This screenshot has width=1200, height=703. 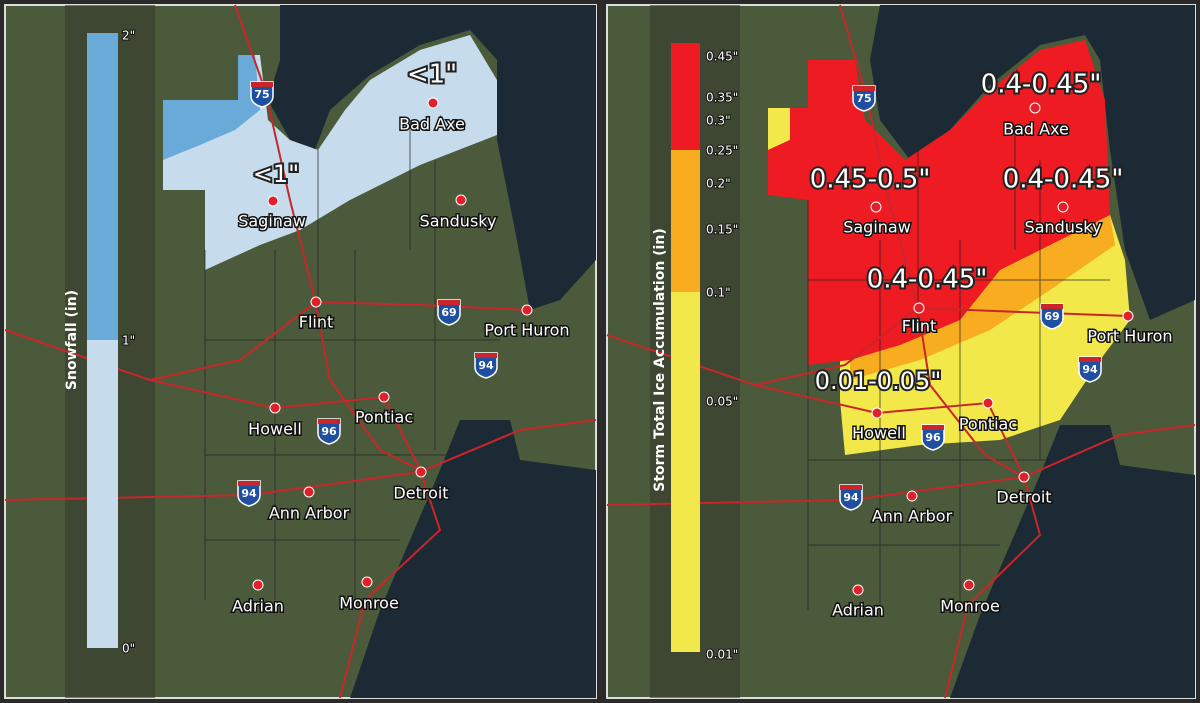 I want to click on legend-bar-red, so click(x=685, y=96).